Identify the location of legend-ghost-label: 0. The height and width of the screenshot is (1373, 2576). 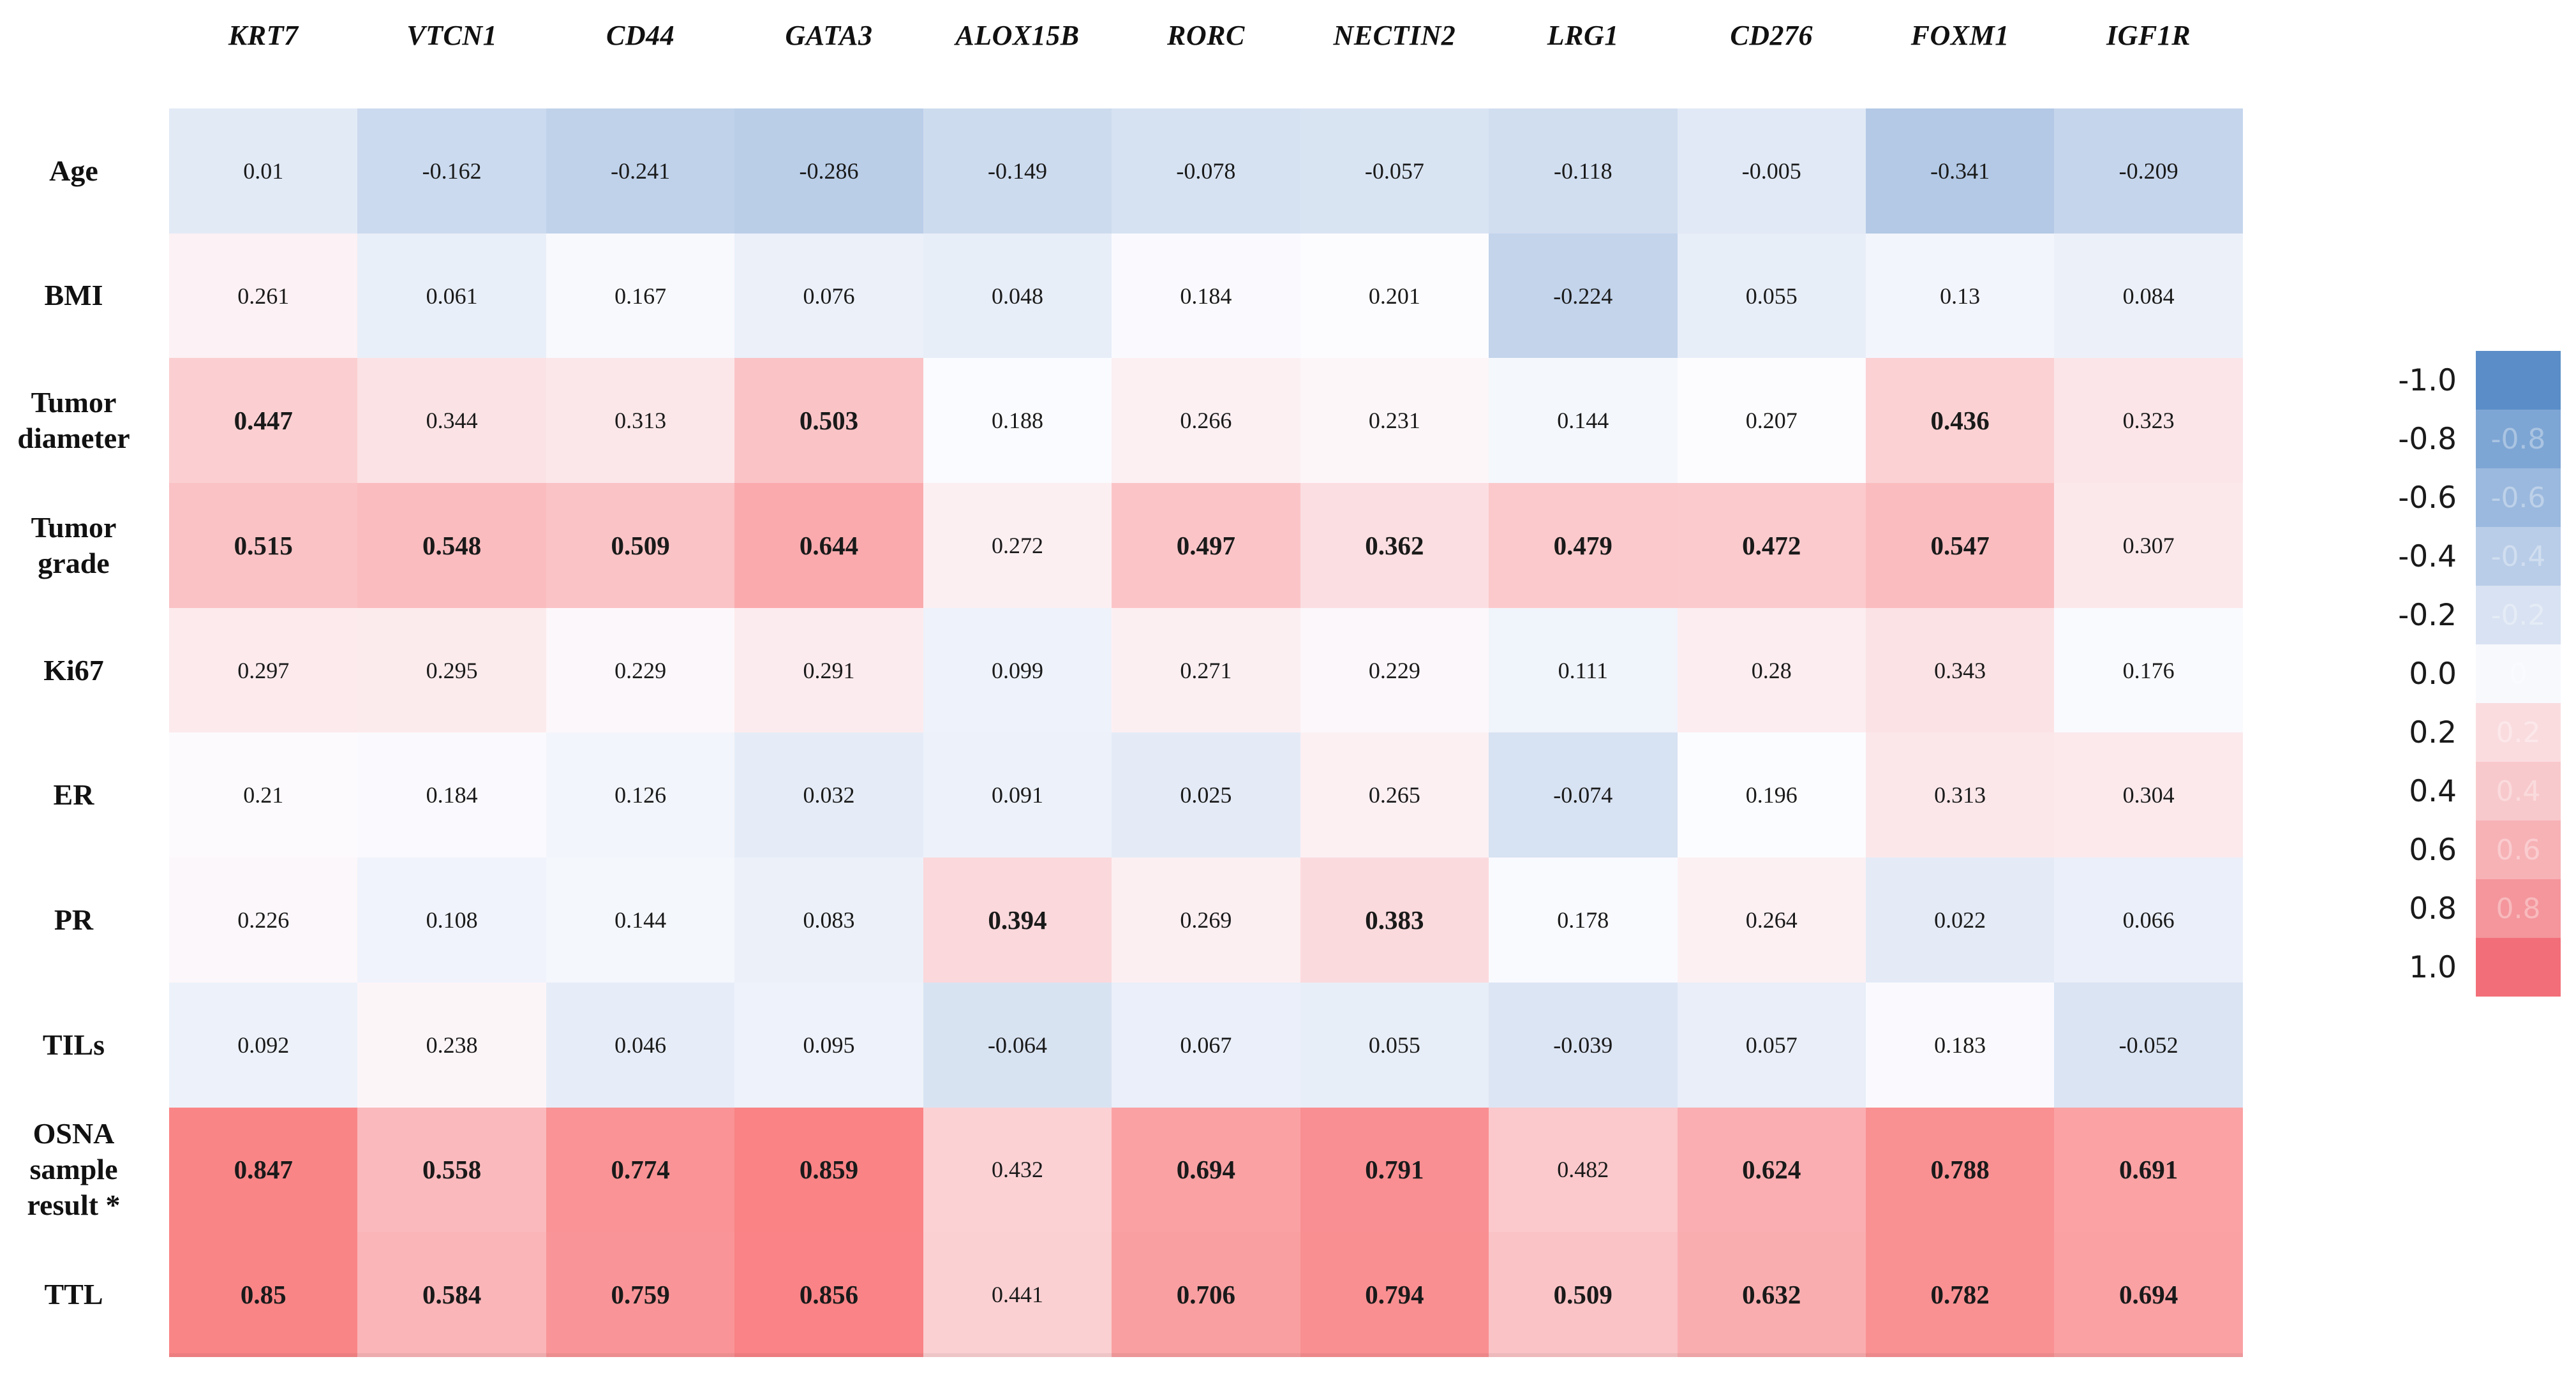
(2518, 673).